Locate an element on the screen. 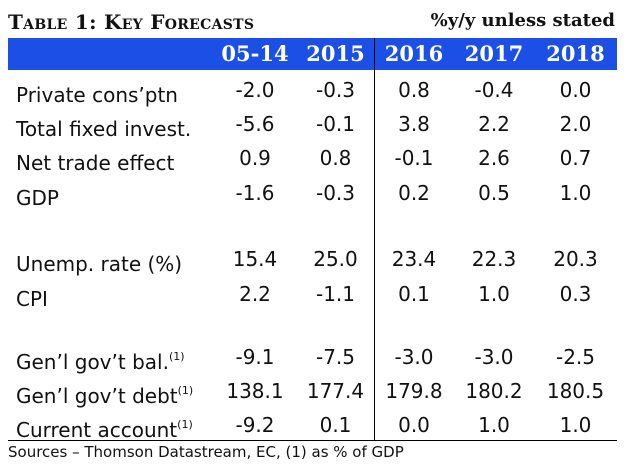 Image resolution: width=631 pixels, height=475 pixels. table-row: Unemp. rate (%) 15.4 25.0 23.4 22.3 20.3 is located at coordinates (312, 259).